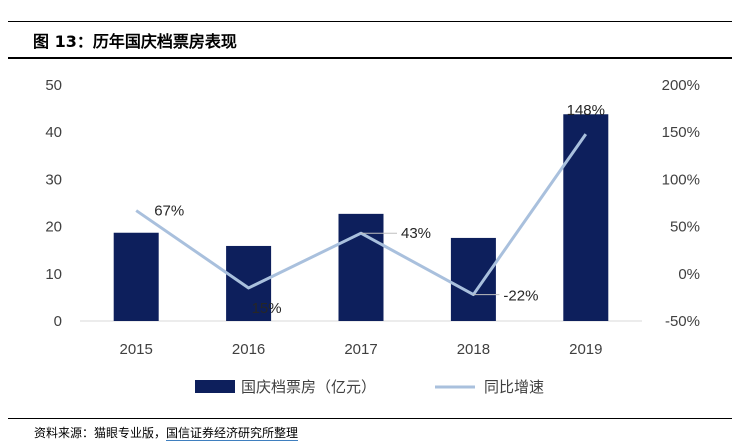 The height and width of the screenshot is (448, 741). I want to click on y-right-tick-label: 150%, so click(681, 132).